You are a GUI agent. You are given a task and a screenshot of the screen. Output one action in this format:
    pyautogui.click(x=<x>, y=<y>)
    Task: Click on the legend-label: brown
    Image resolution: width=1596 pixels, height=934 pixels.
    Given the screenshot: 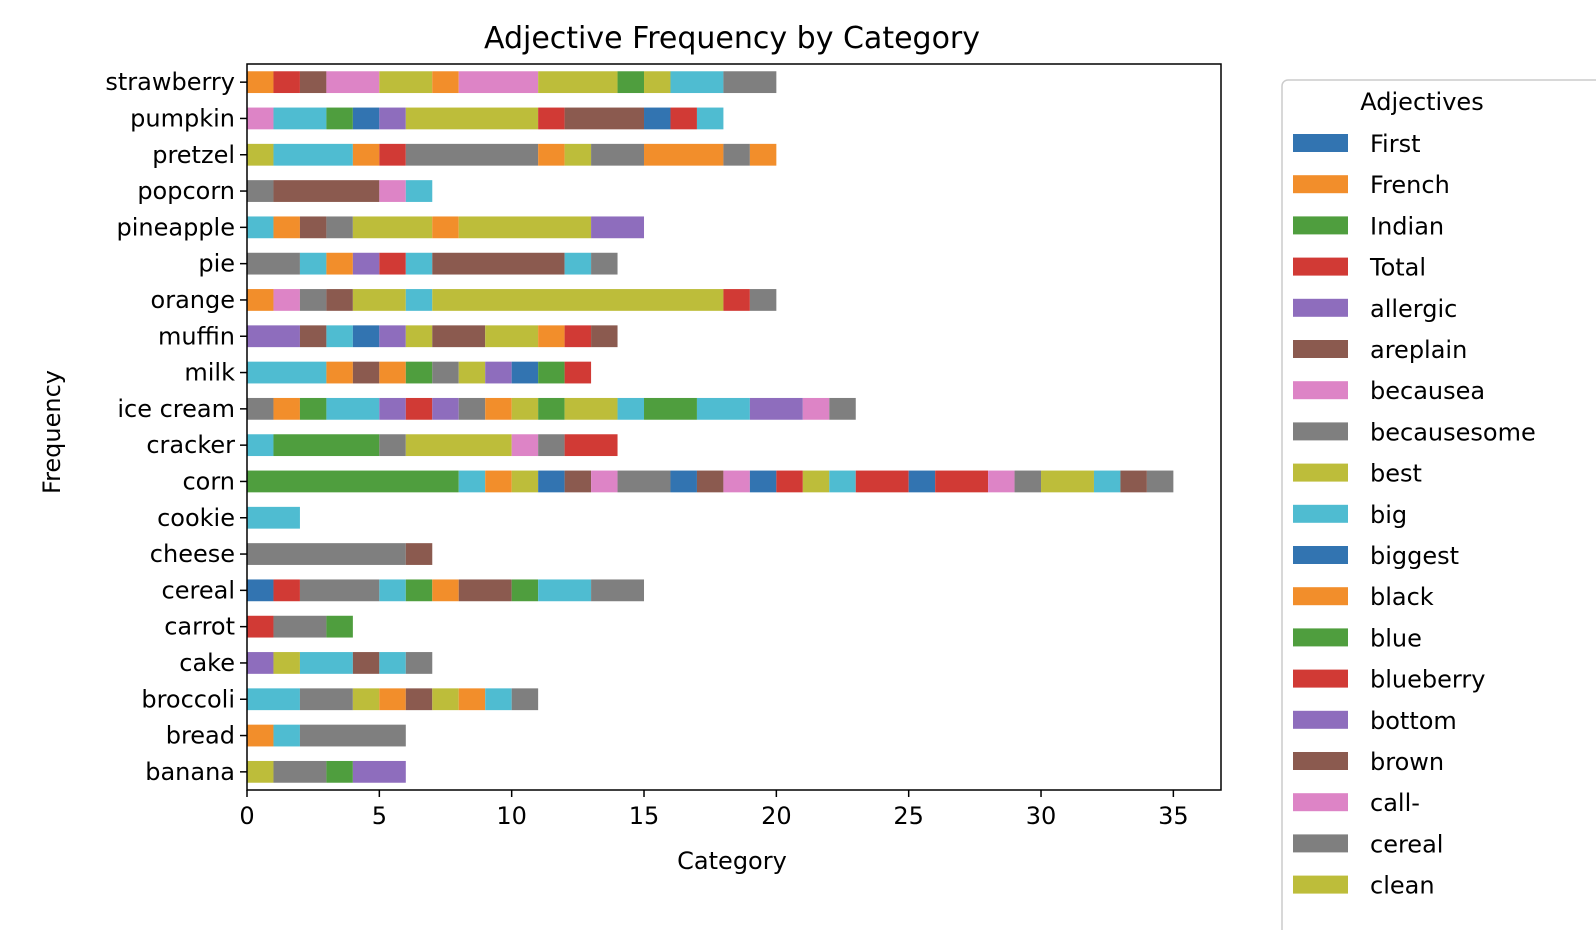 What is the action you would take?
    pyautogui.click(x=1407, y=762)
    